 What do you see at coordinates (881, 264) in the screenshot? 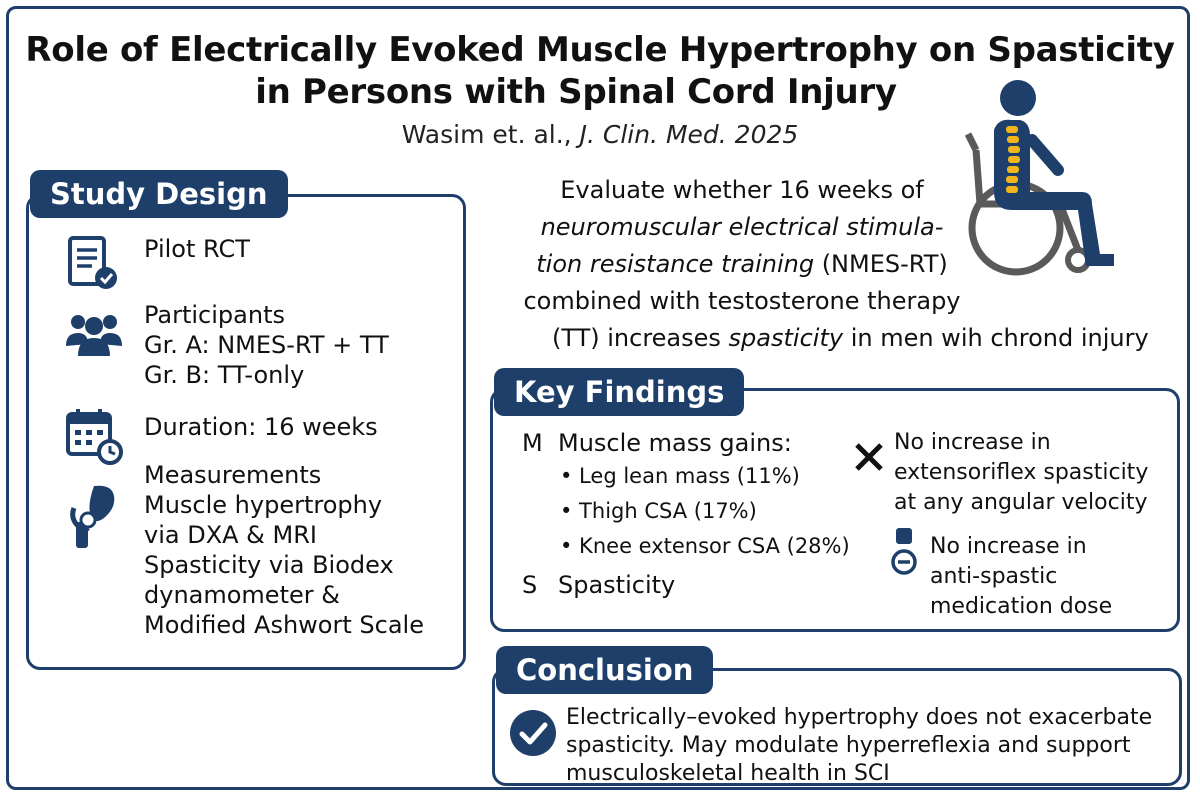
I see `objective-line-3: (NMES-RT)` at bounding box center [881, 264].